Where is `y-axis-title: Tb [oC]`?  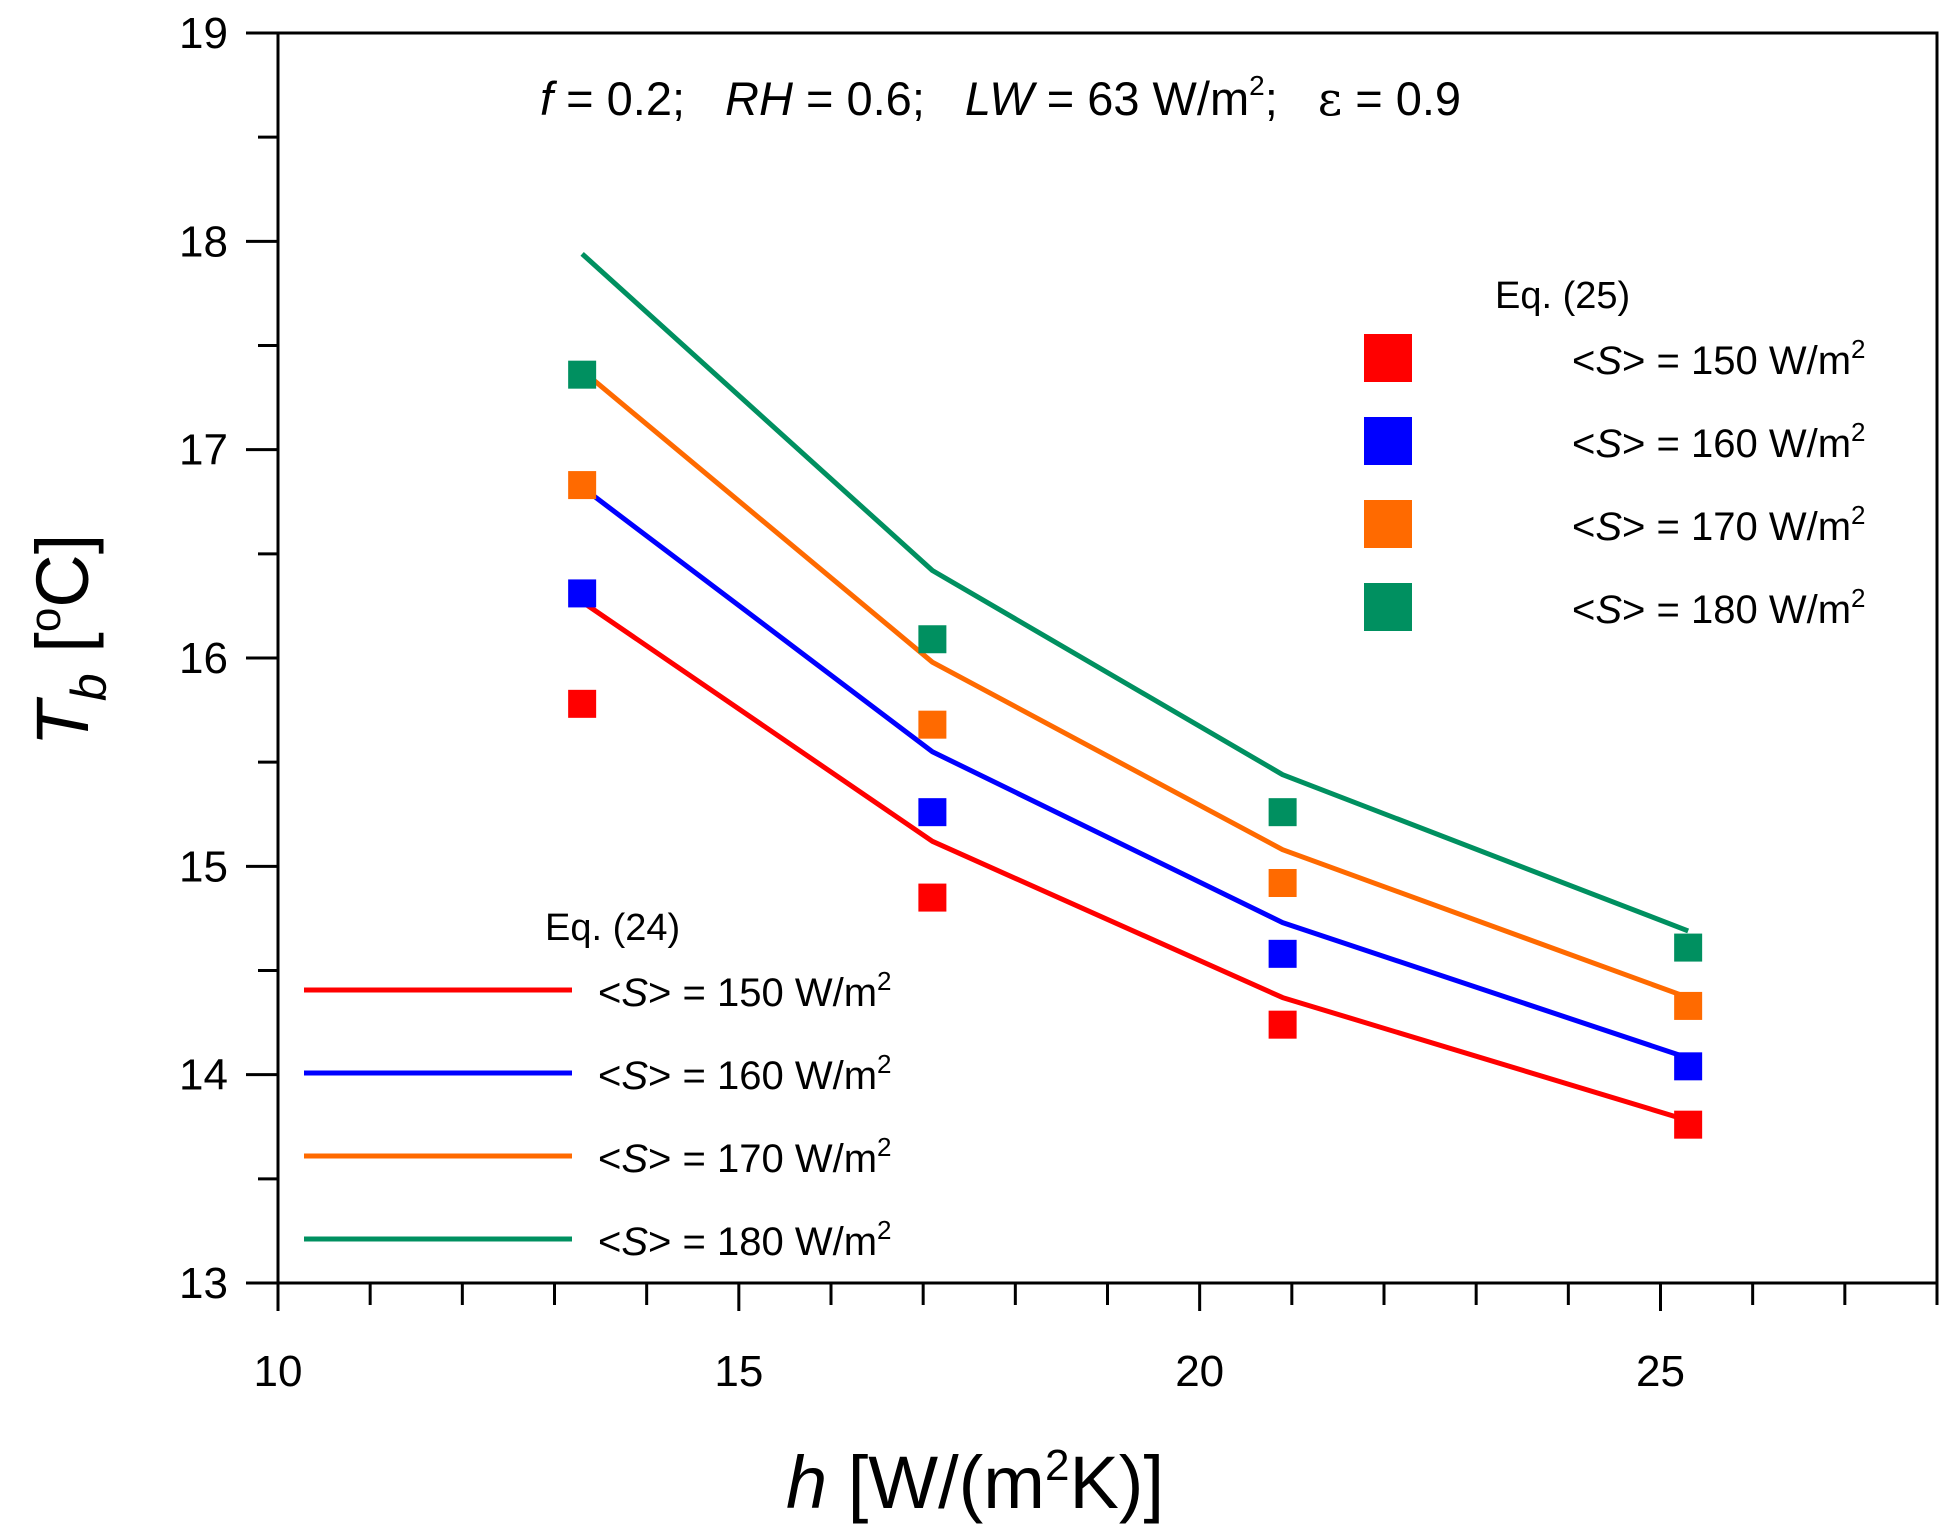 y-axis-title: Tb [oC] is located at coordinates (69, 640).